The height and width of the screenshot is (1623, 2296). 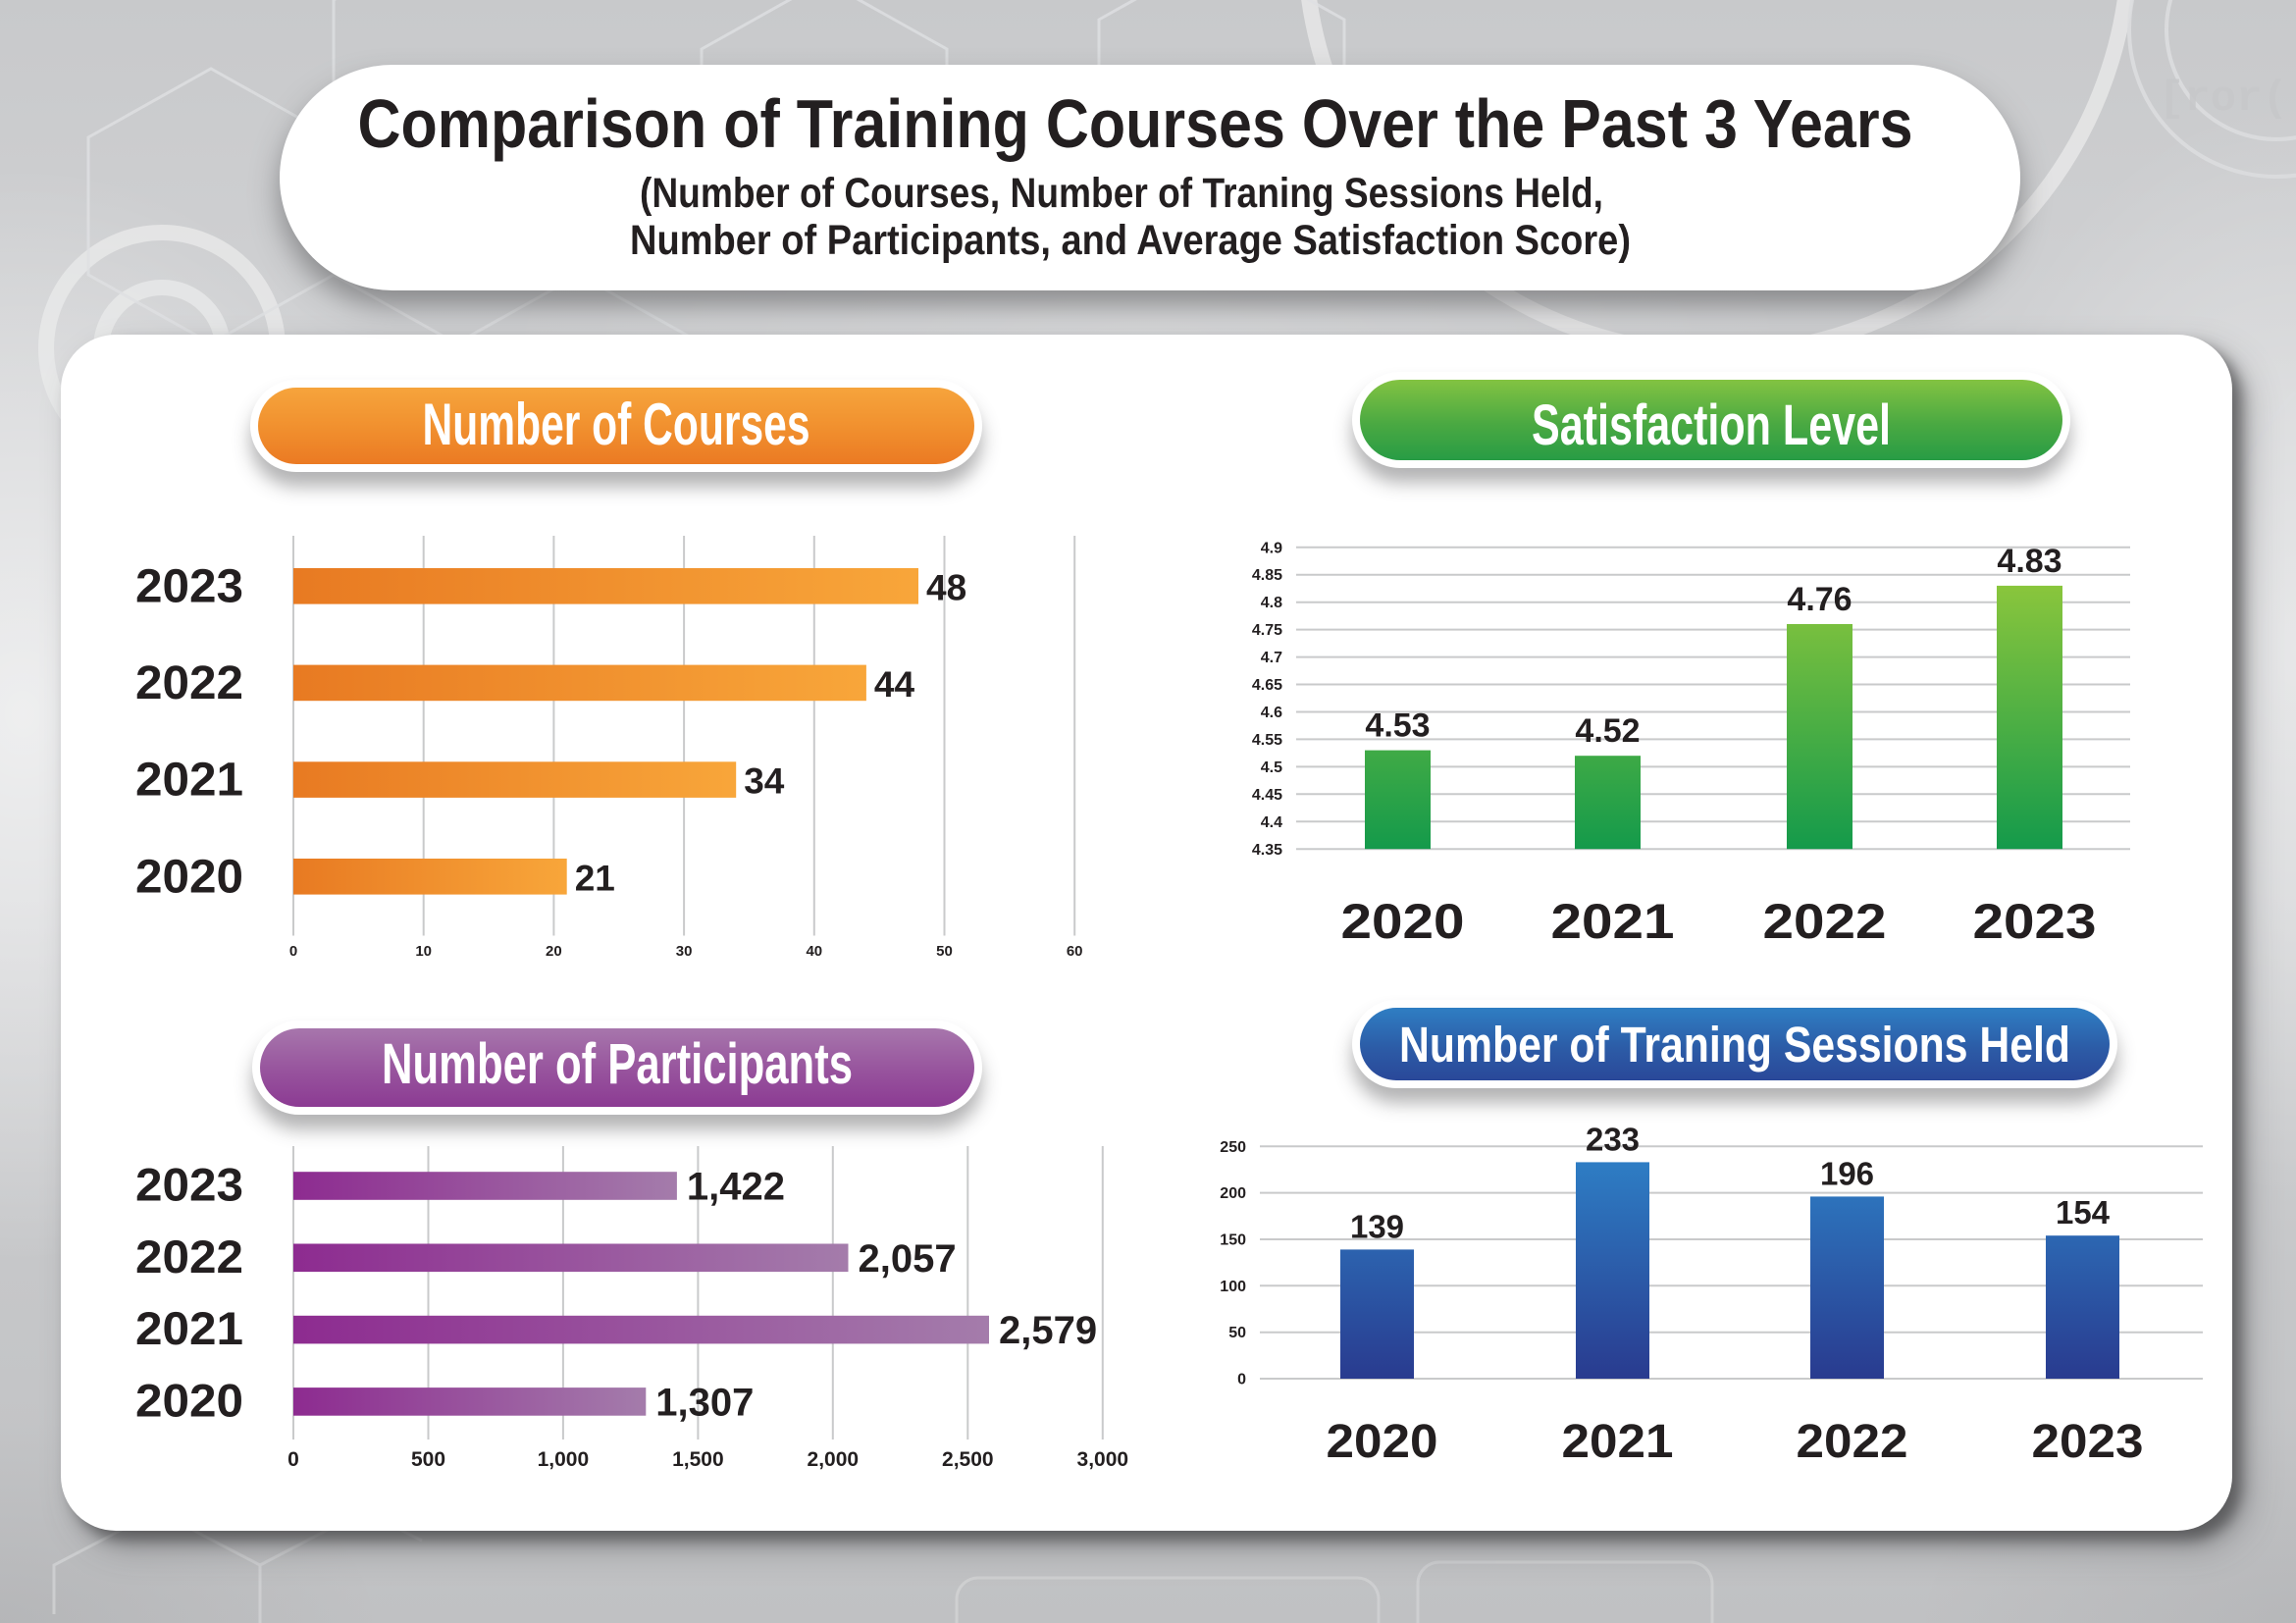 I want to click on svg-text: 4.7, so click(x=1271, y=658).